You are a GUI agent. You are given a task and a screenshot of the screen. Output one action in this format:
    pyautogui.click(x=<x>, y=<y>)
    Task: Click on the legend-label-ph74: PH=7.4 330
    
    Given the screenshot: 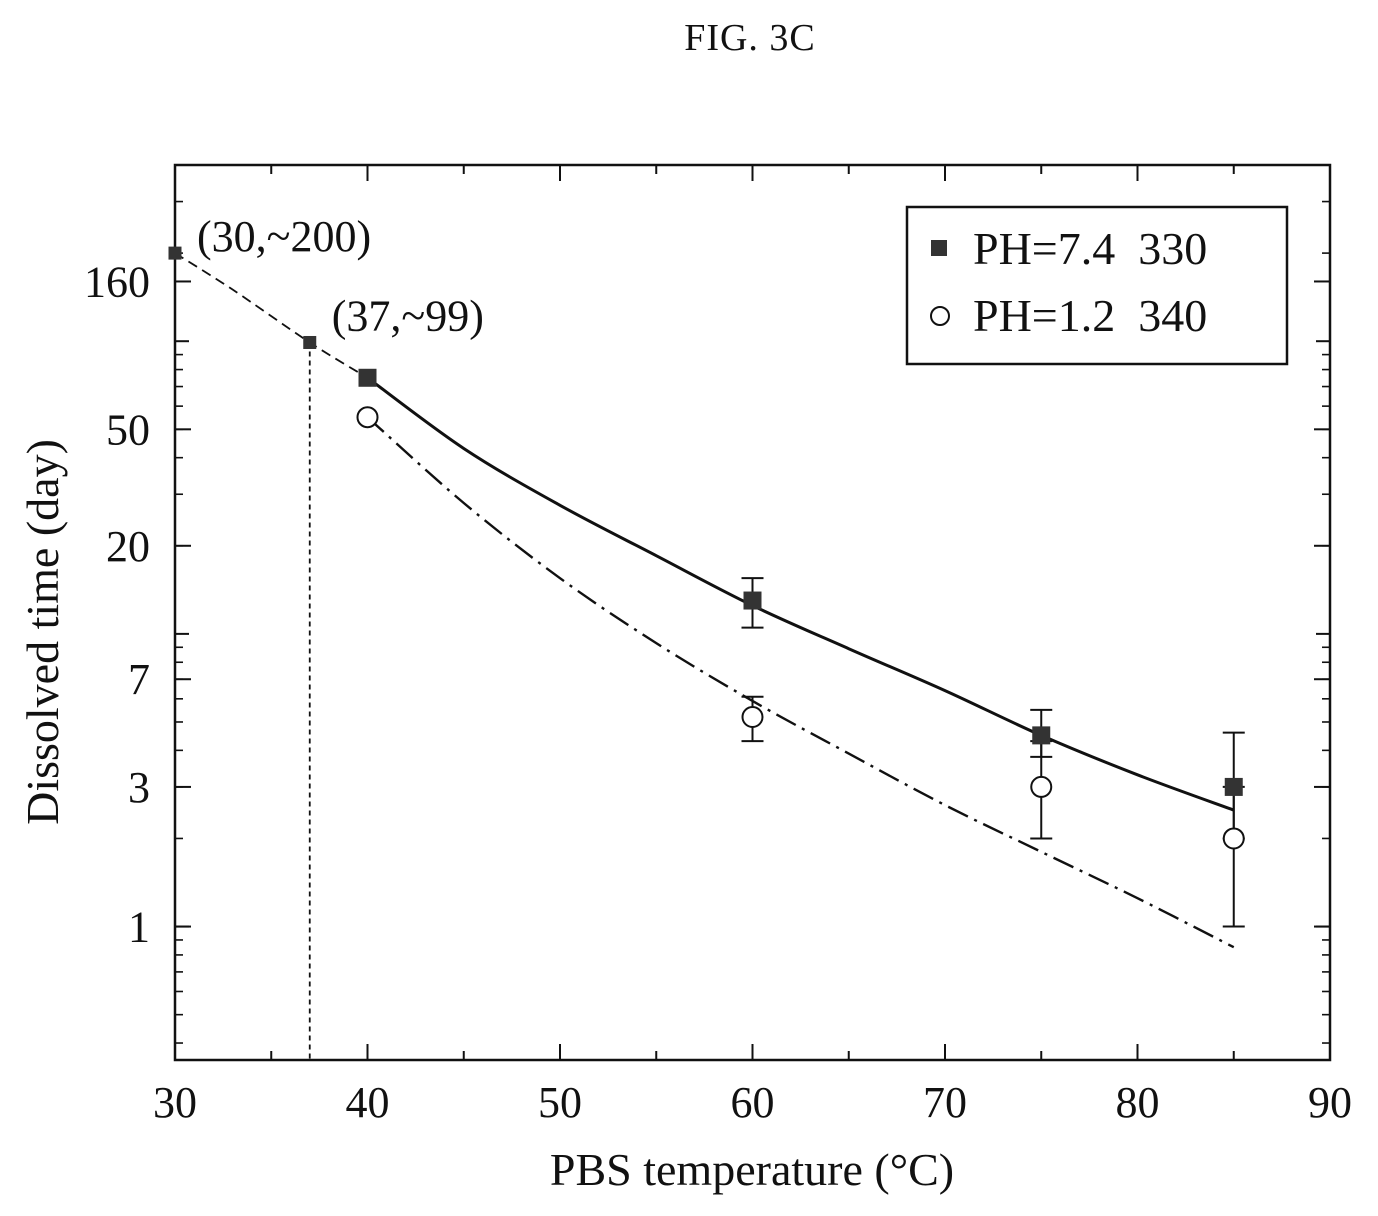 What is the action you would take?
    pyautogui.click(x=1090, y=248)
    